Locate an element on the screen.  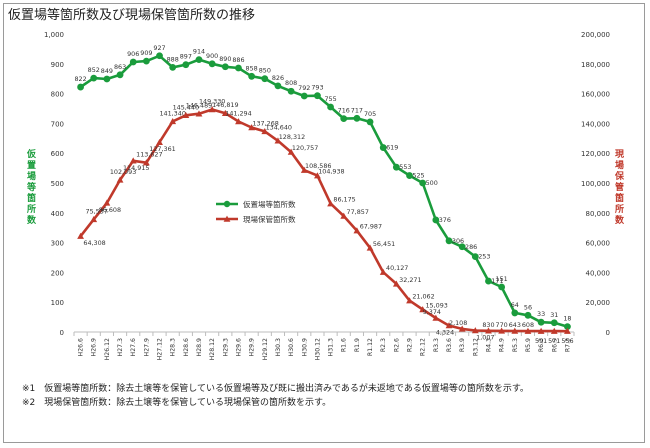
x-tick-label: R3.6 is located at coordinates (449, 345).